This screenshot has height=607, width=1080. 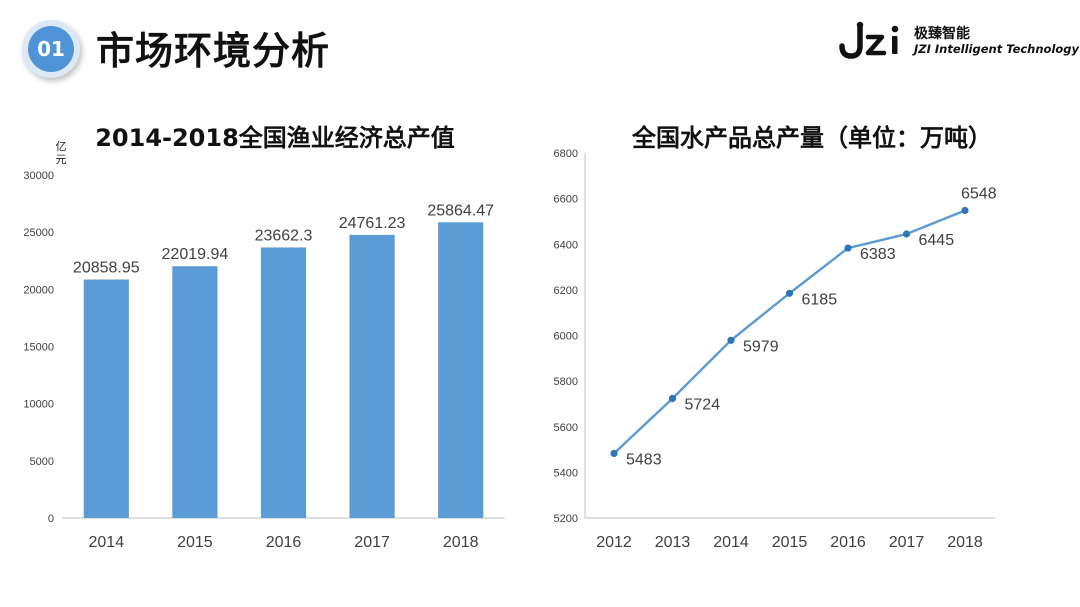 I want to click on line-chart-value-label: 6185, so click(x=820, y=299).